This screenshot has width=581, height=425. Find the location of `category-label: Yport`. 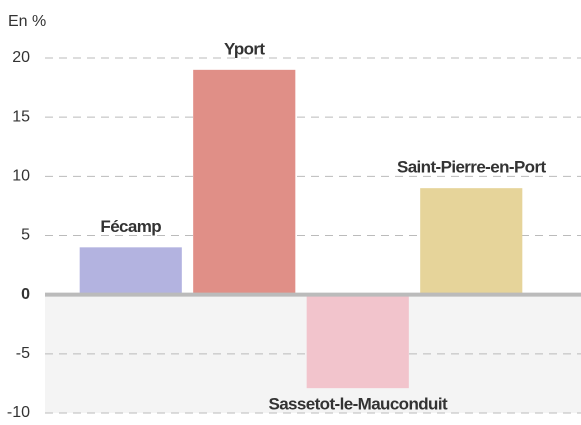

category-label: Yport is located at coordinates (244, 48).